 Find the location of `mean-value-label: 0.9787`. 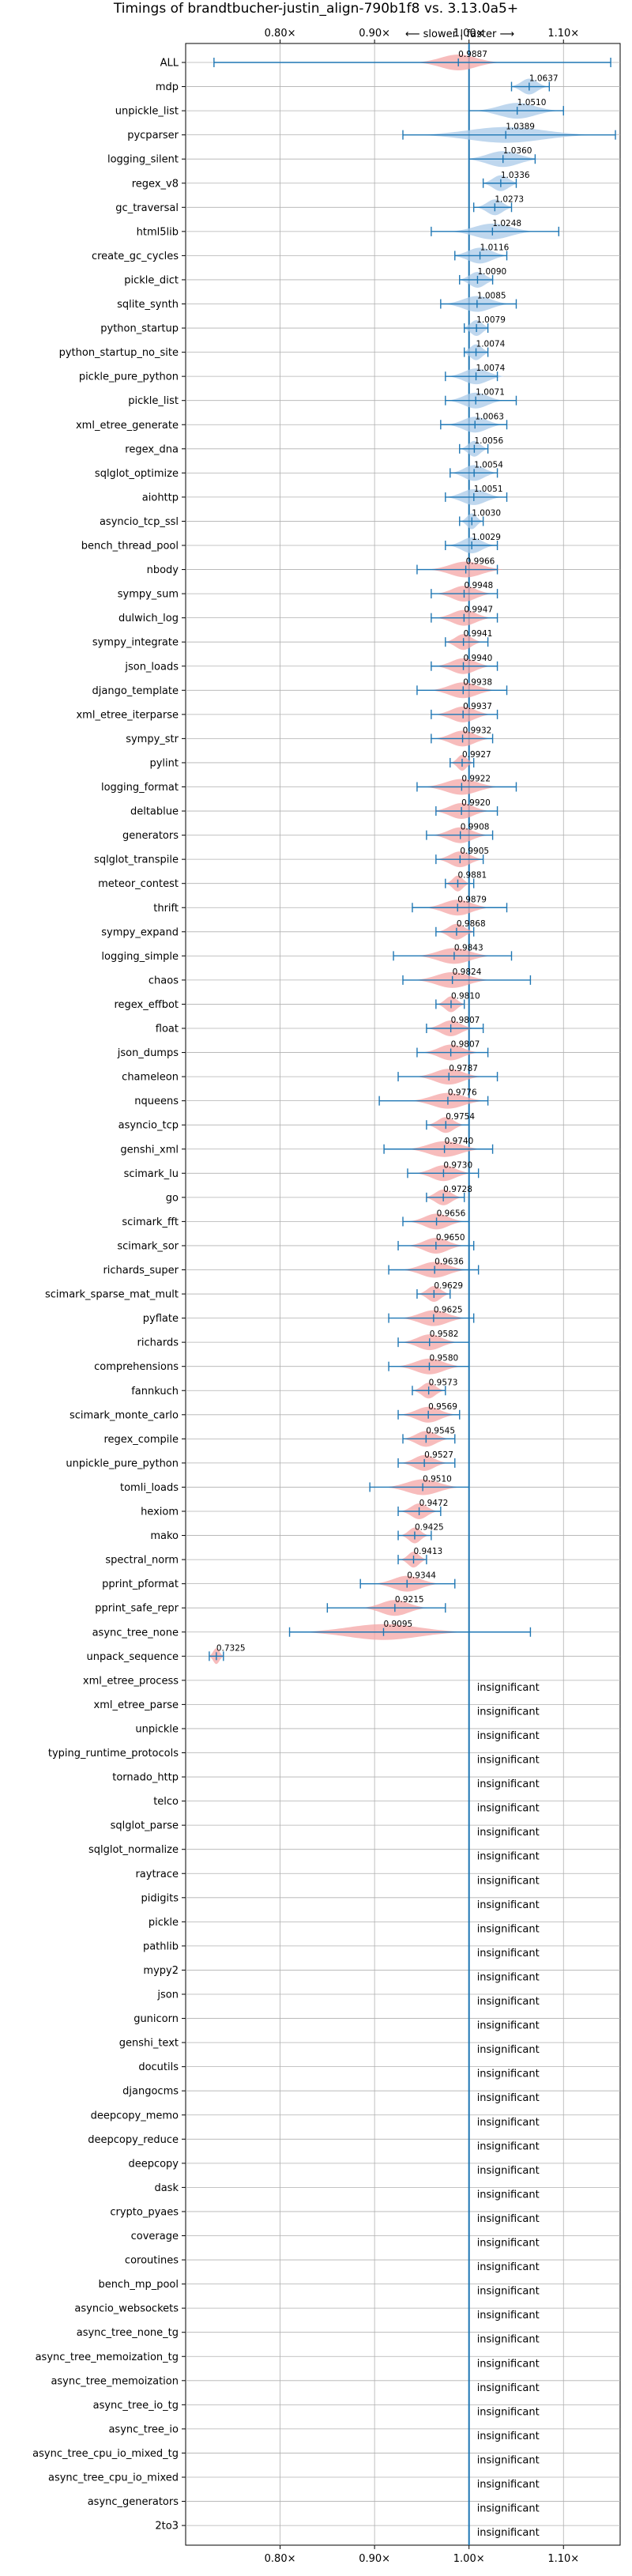

mean-value-label: 0.9787 is located at coordinates (464, 1068).